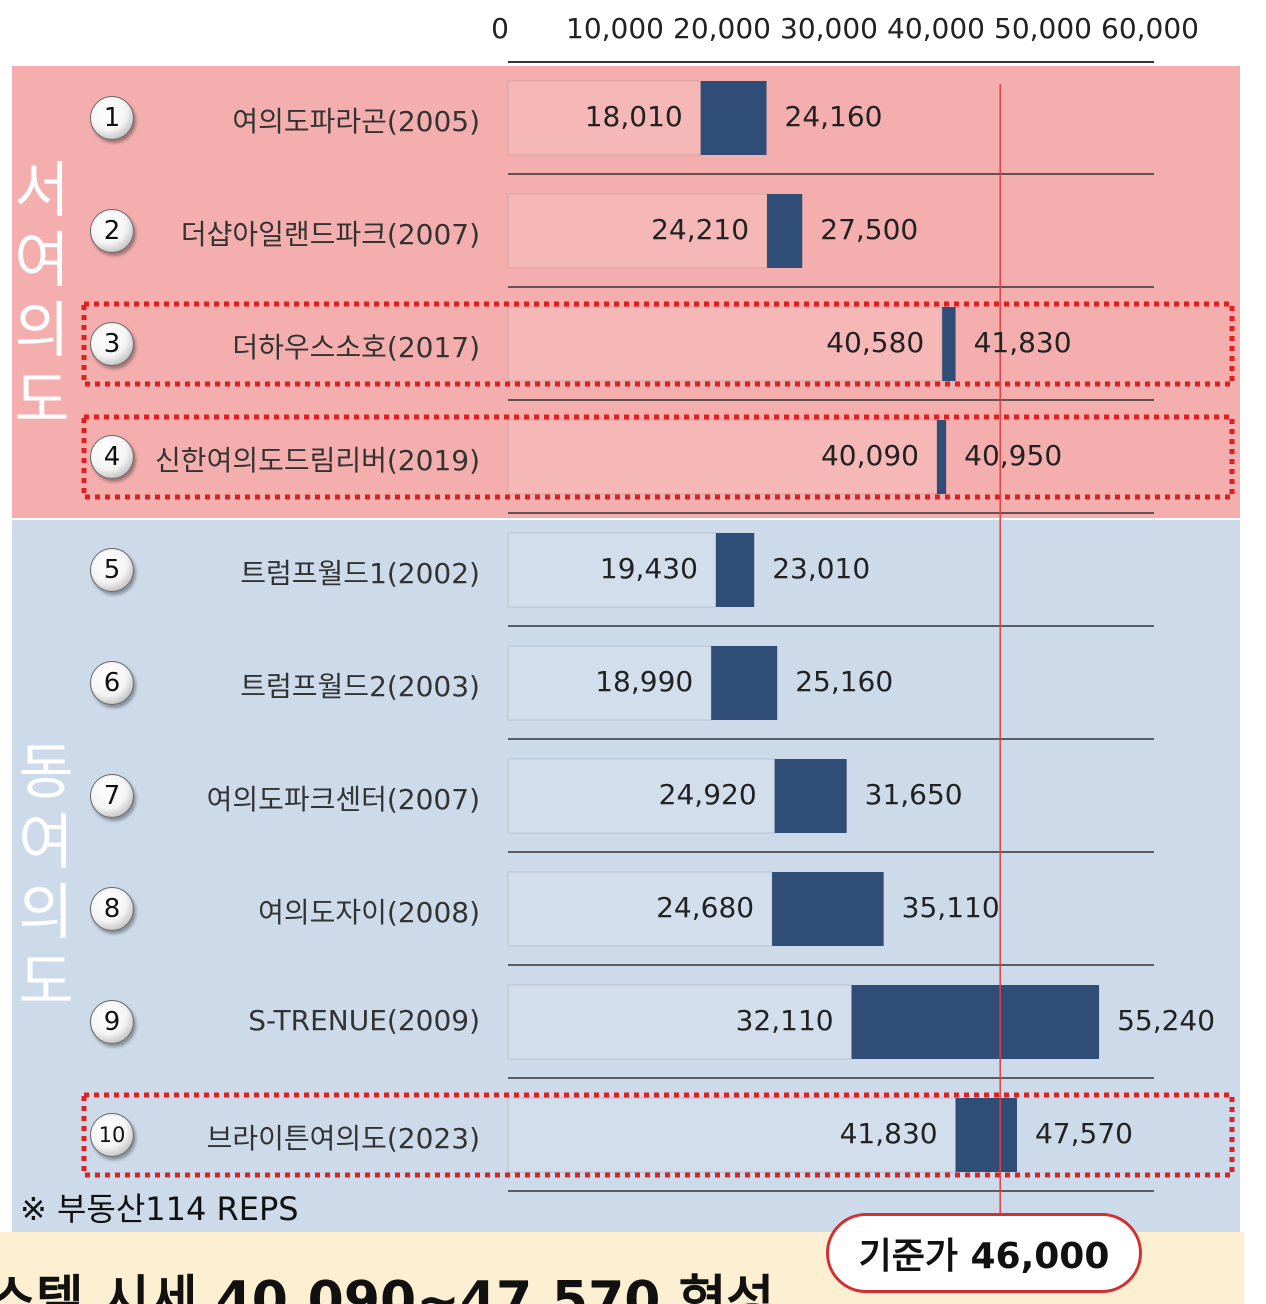  Describe the element at coordinates (364, 1020) in the screenshot. I see `category-label: S-TRENUE(2009)` at that location.